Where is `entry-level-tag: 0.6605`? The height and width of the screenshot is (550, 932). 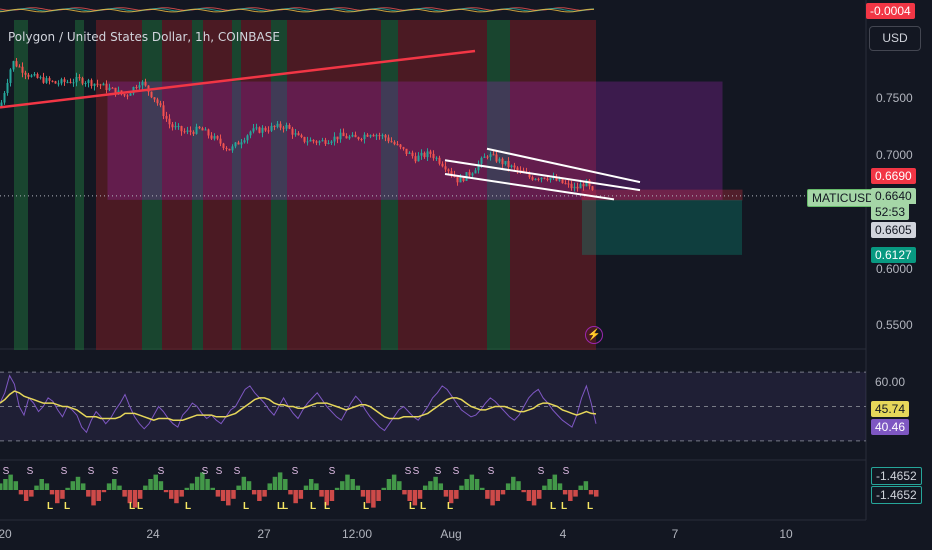
entry-level-tag: 0.6605 is located at coordinates (893, 230).